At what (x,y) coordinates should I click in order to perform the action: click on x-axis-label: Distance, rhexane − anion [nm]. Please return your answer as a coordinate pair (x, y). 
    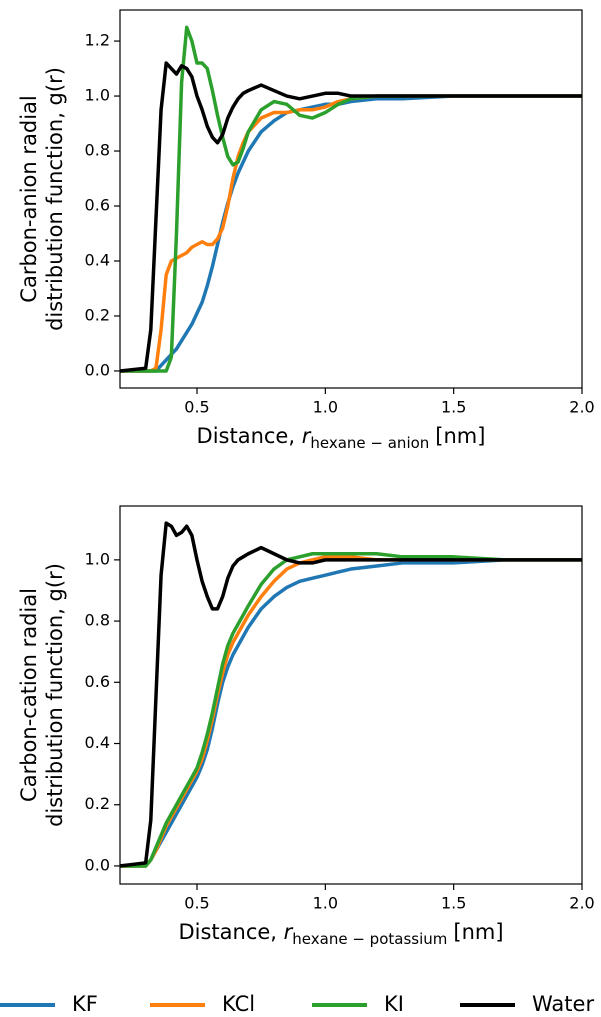
    Looking at the image, I should click on (341, 438).